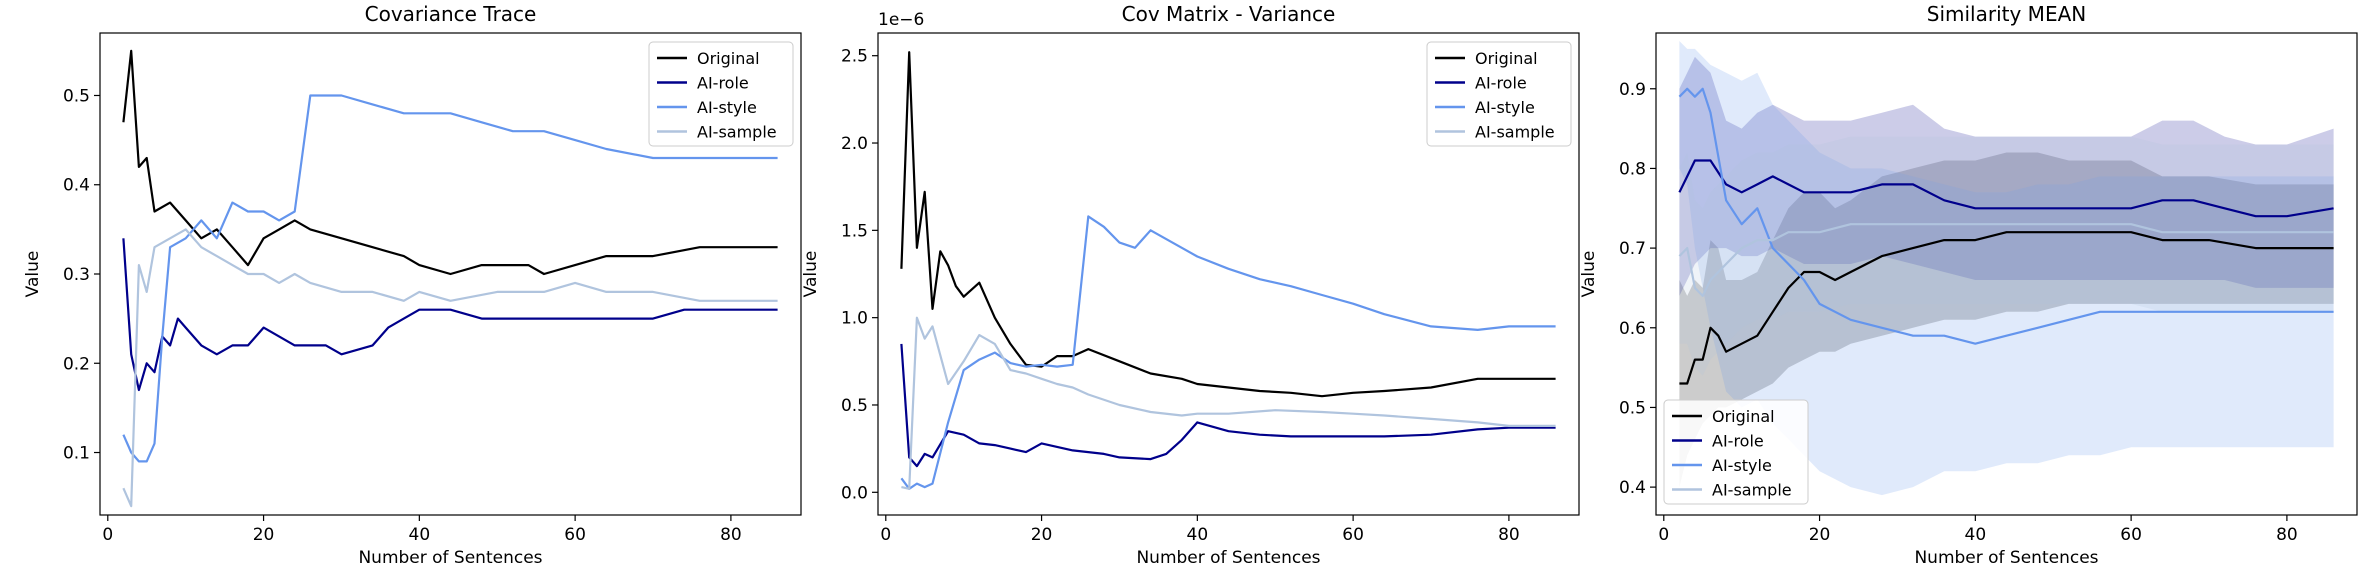  Describe the element at coordinates (854, 144) in the screenshot. I see `y-tick-label: 2.0` at that location.